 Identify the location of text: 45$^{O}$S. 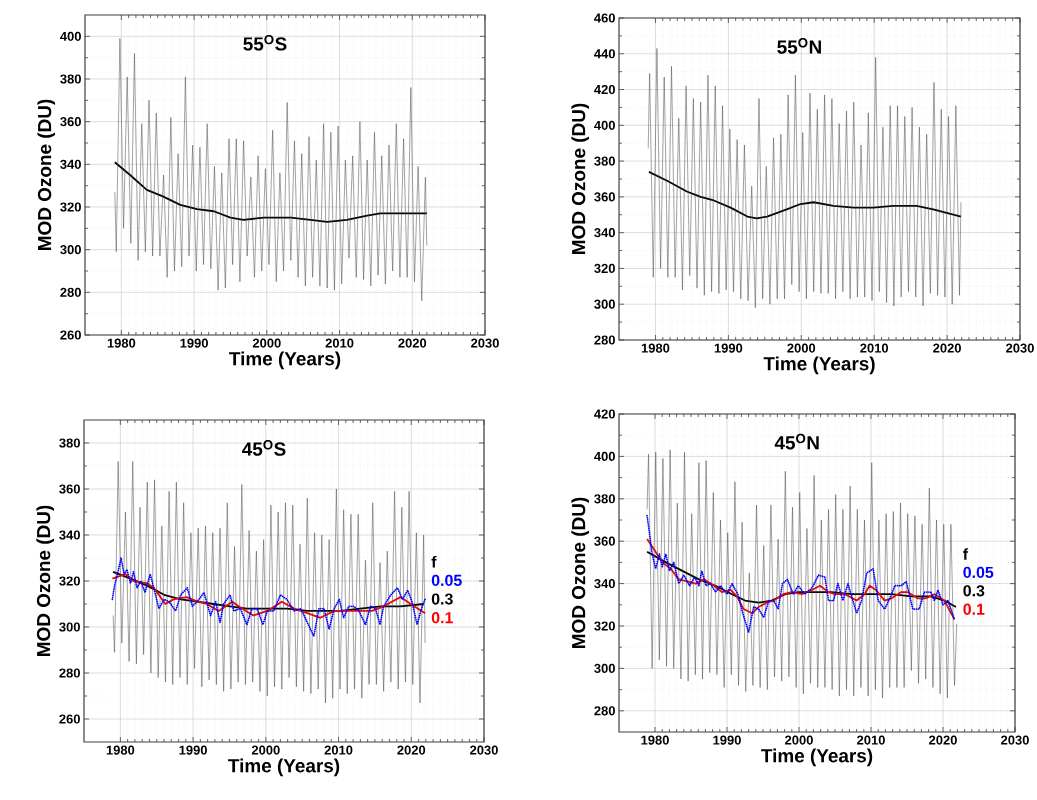
(264, 448).